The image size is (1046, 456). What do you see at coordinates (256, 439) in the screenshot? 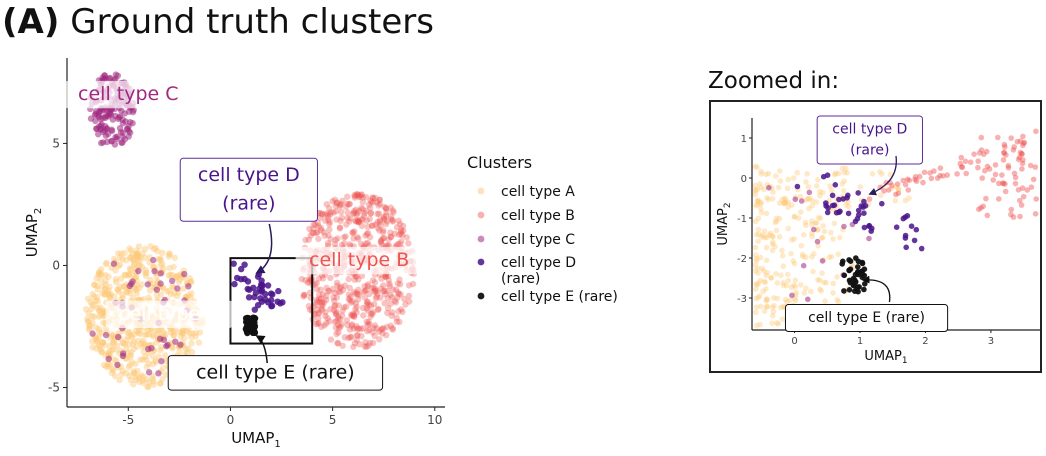
I see `main-x-axis-title: UMAP1` at bounding box center [256, 439].